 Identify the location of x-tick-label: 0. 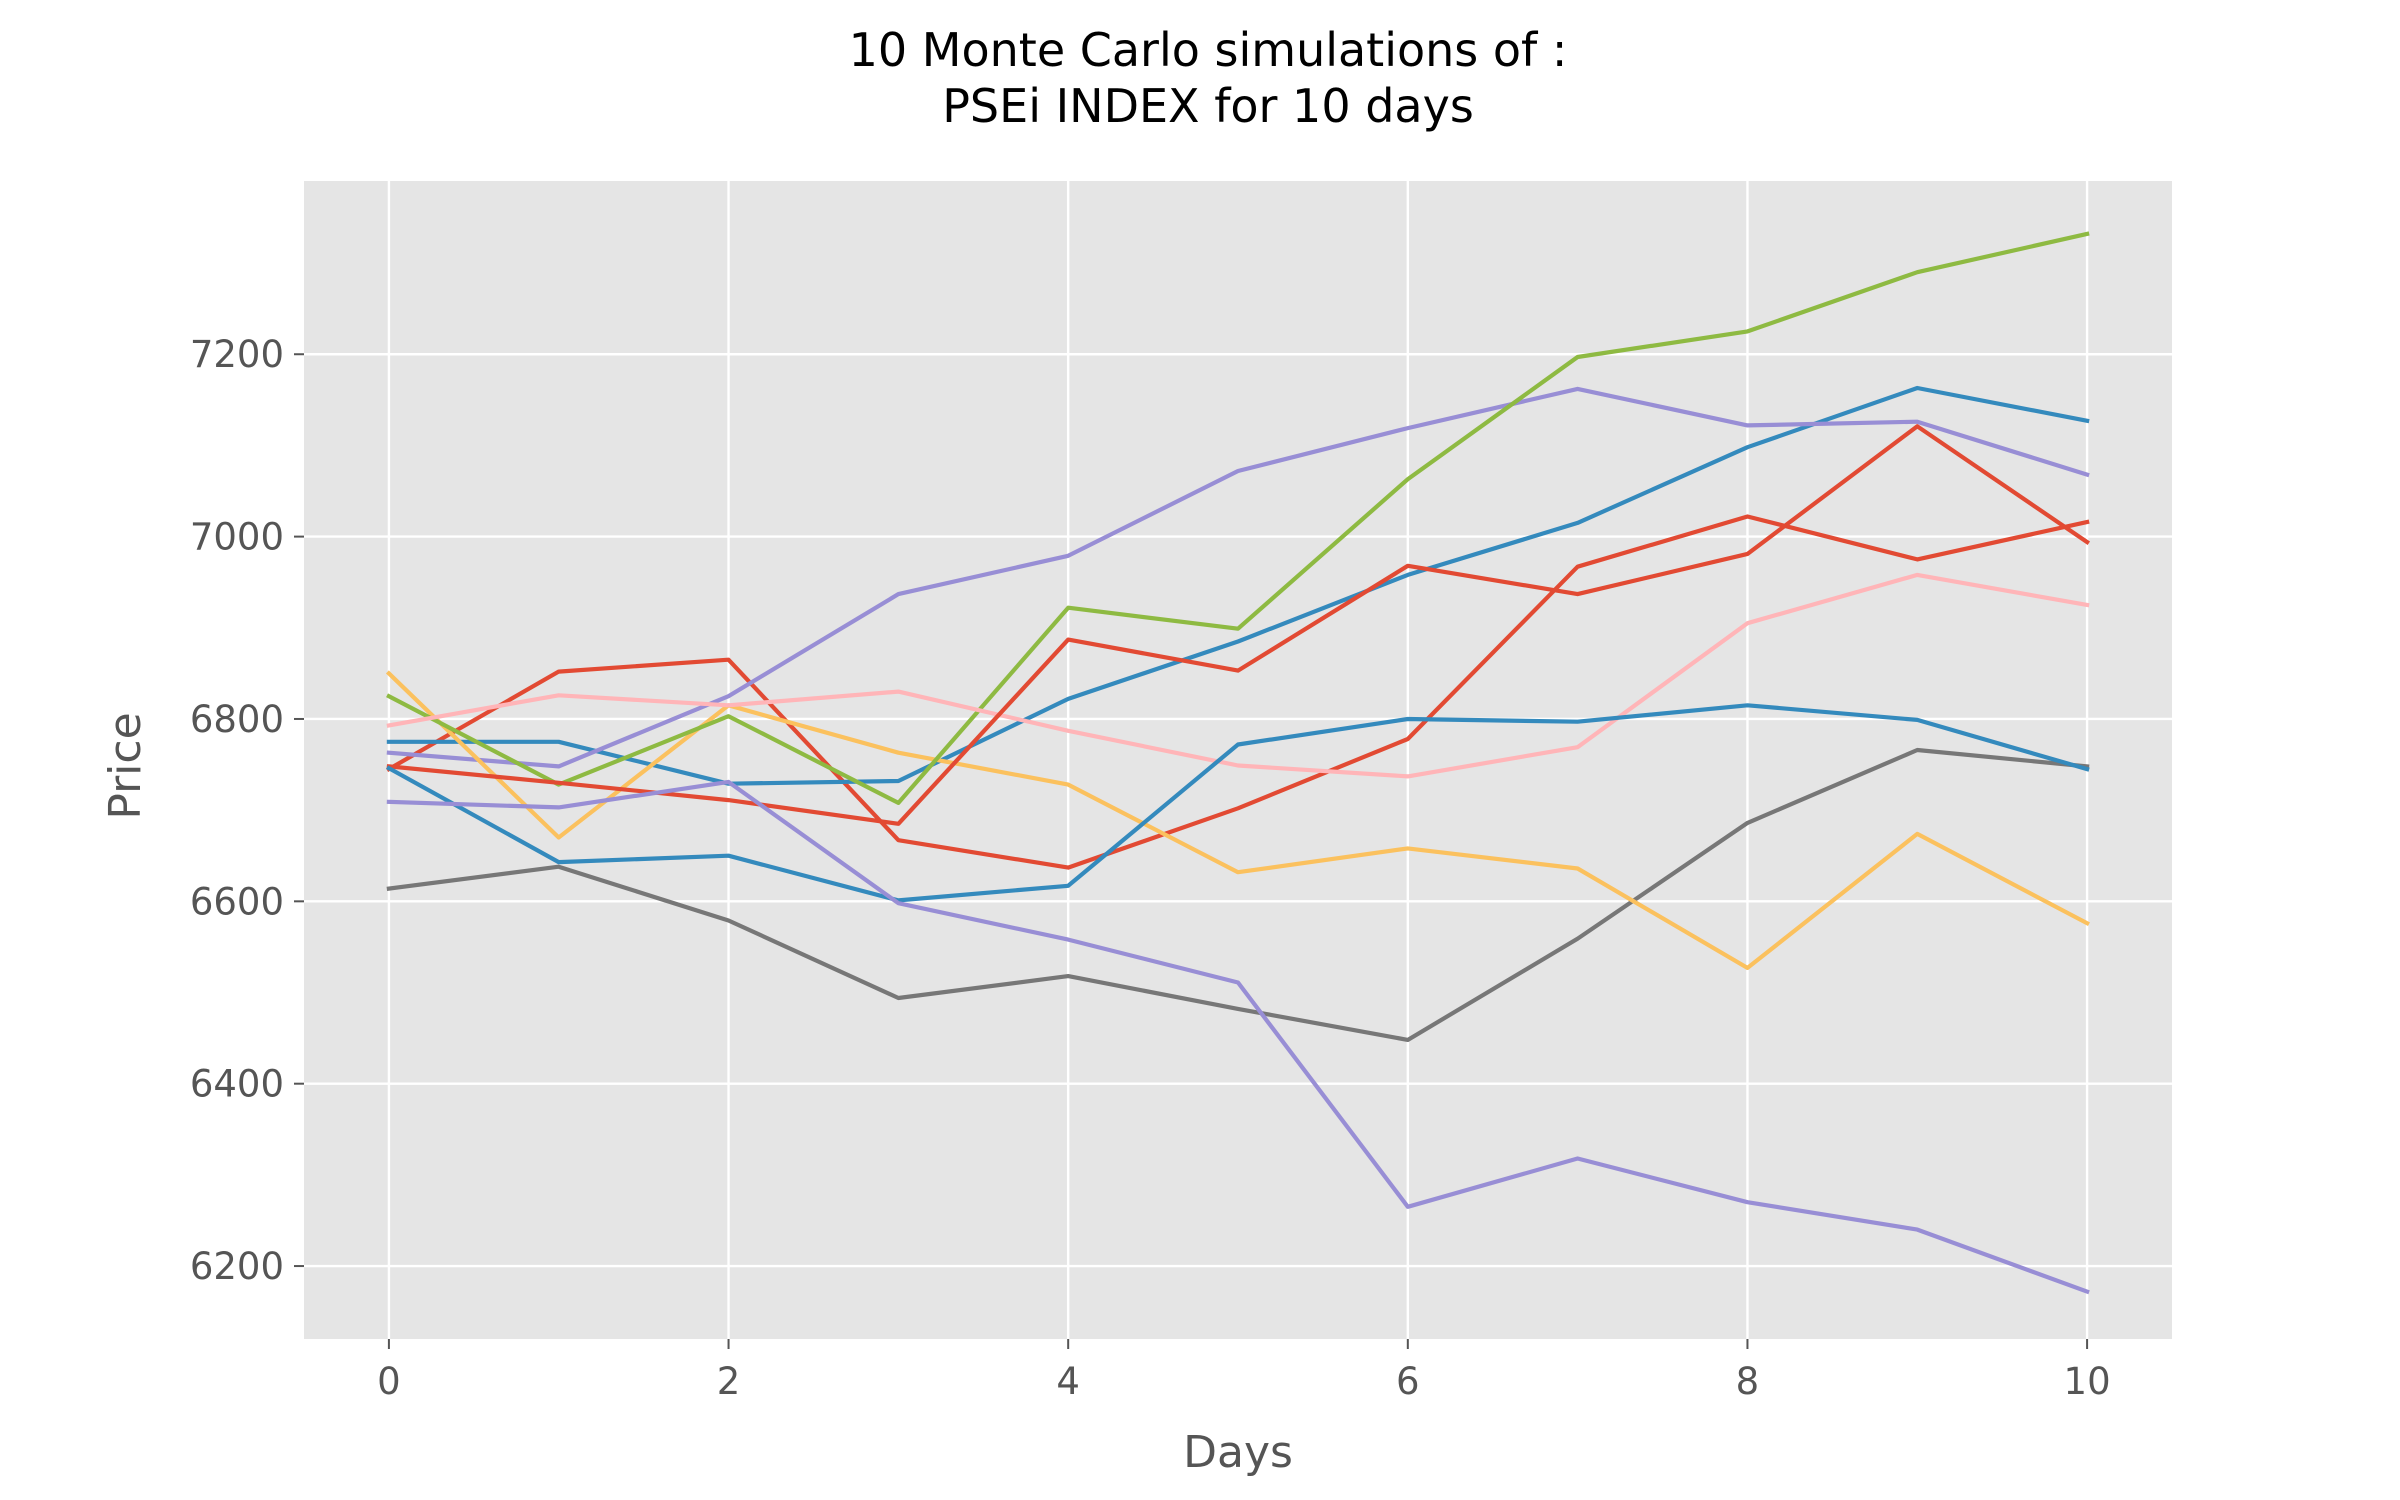
(389, 1381).